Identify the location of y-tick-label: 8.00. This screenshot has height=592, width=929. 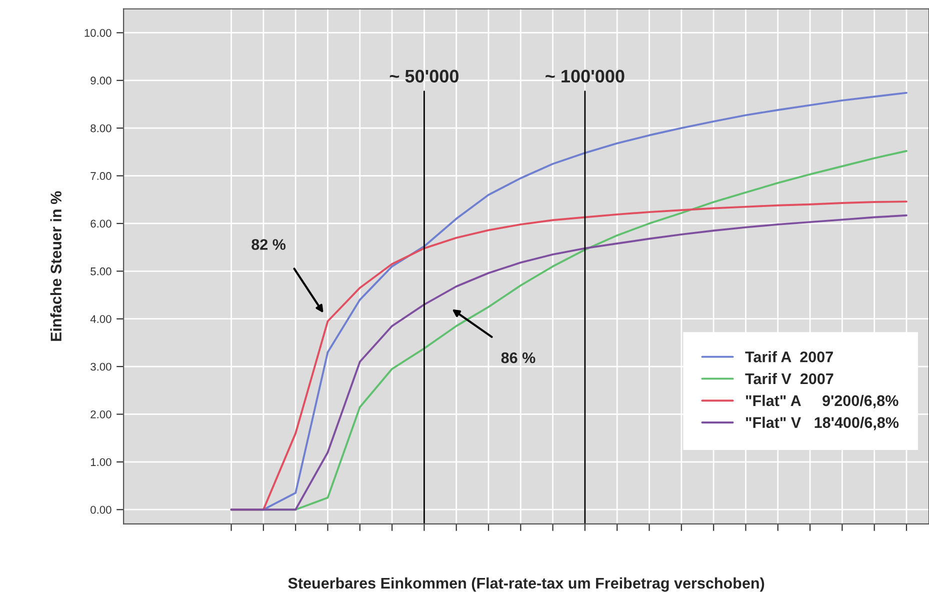
(101, 128).